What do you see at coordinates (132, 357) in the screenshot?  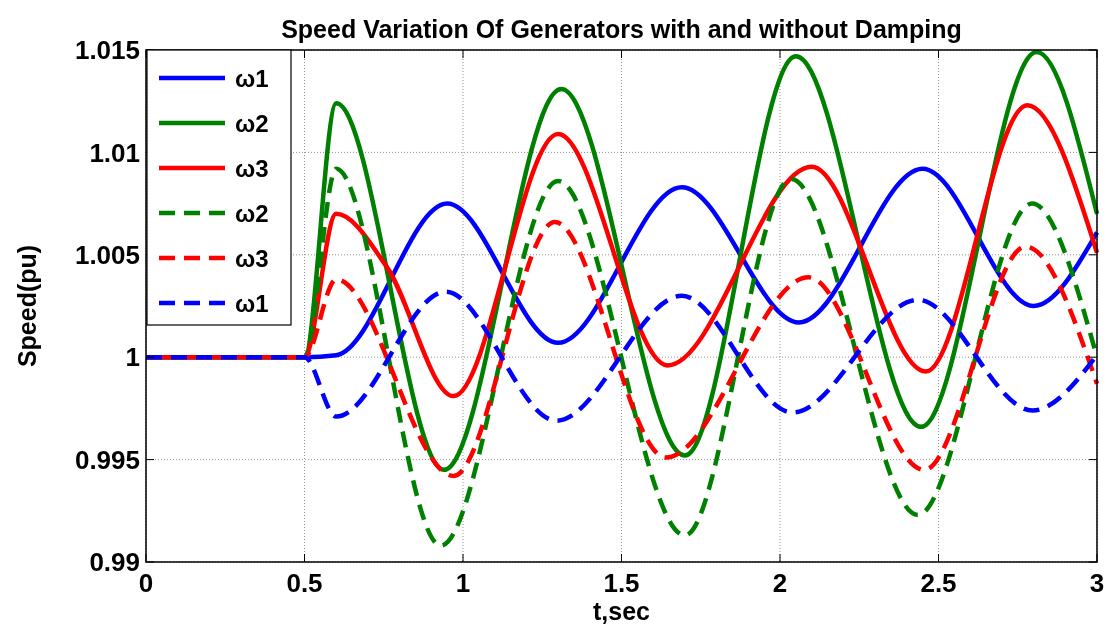 I see `y-tick-label: 1` at bounding box center [132, 357].